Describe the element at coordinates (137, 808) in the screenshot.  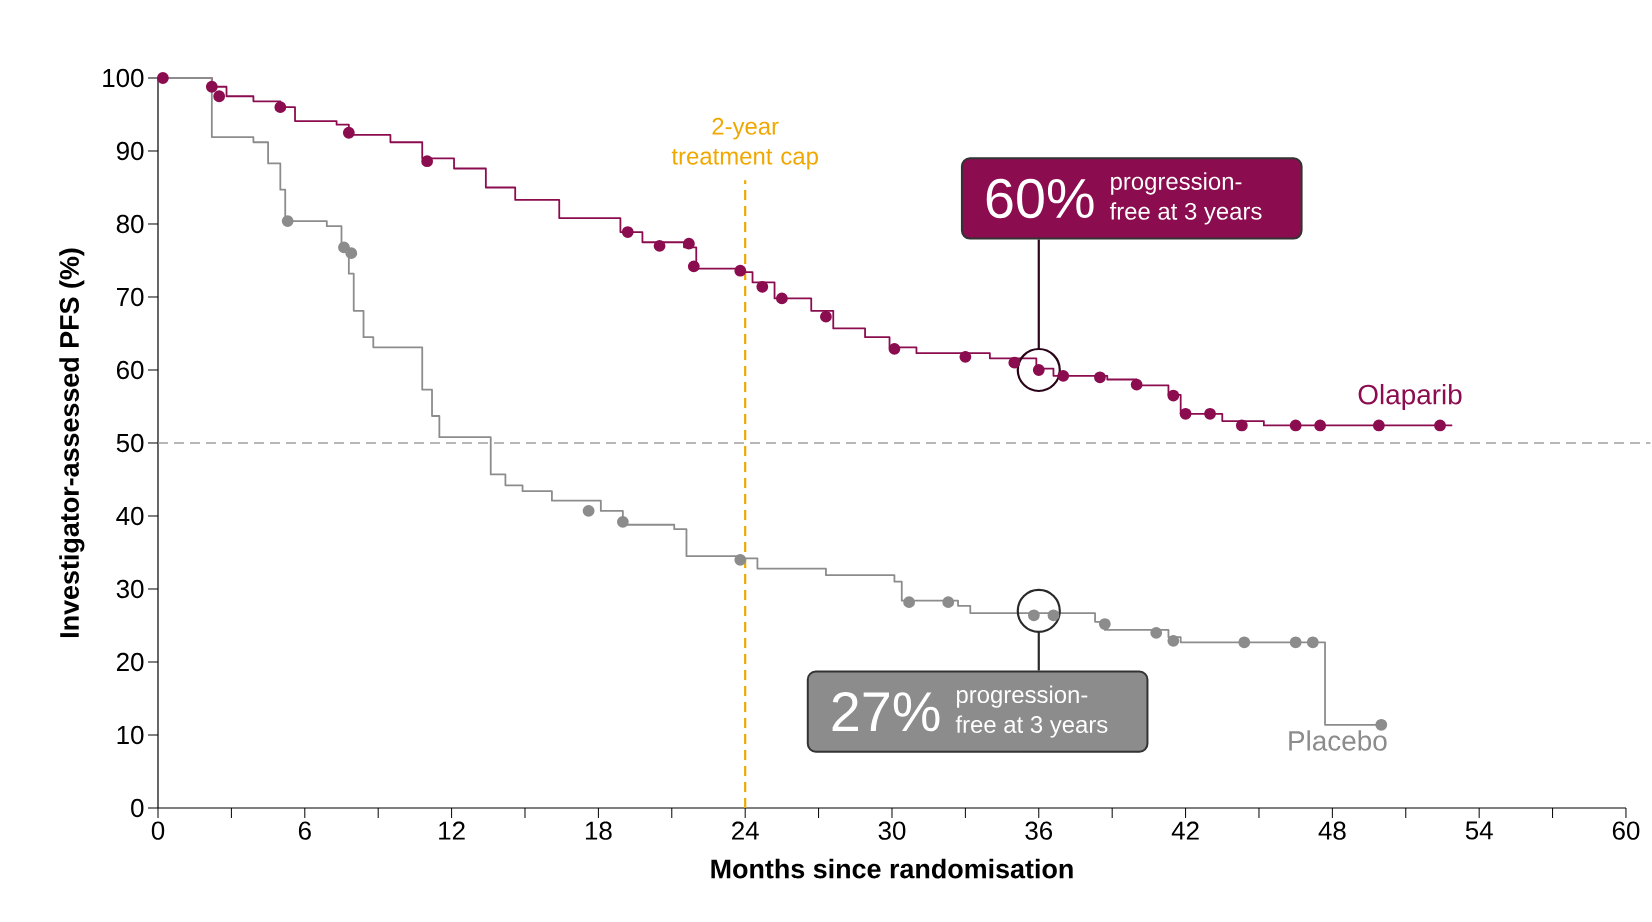
I see `y-tick-label: 0` at that location.